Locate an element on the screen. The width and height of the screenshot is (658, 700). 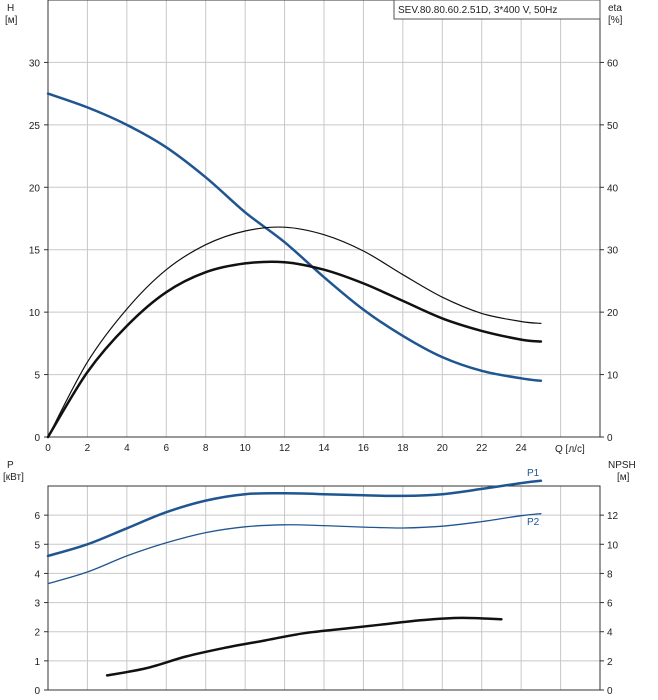
x-tick-label: 18 is located at coordinates (403, 448).